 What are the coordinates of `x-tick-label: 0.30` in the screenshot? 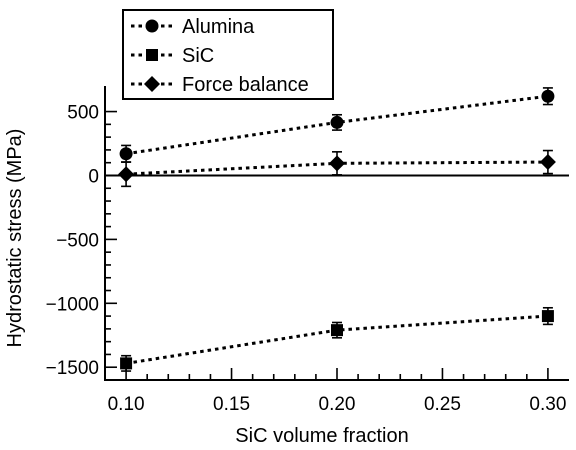 It's located at (547, 404).